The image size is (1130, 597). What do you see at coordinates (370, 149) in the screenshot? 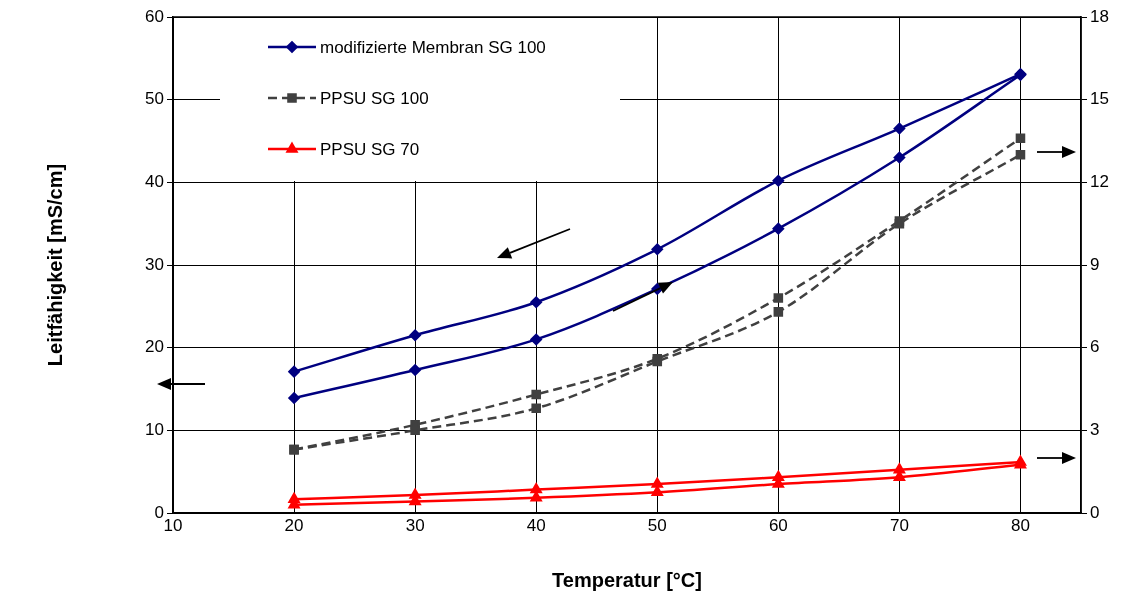
I see `legend-label: PPSU SG 70` at bounding box center [370, 149].